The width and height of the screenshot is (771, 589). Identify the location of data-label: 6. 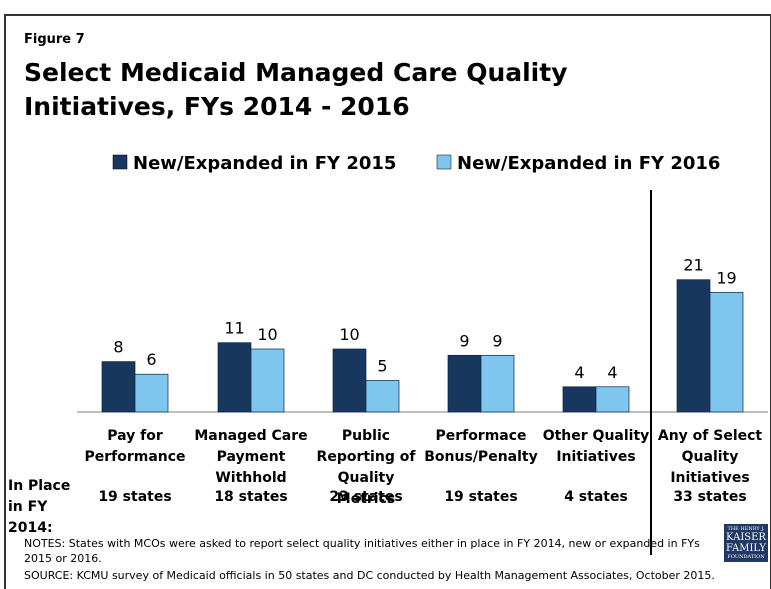
(151, 359).